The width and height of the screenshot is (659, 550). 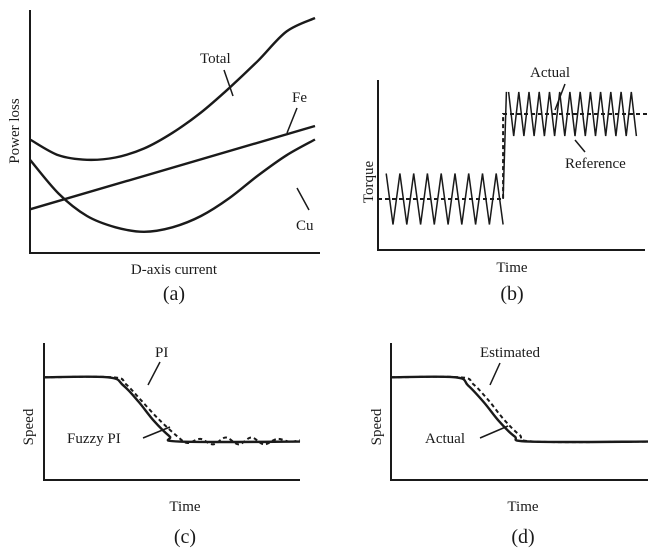 What do you see at coordinates (15, 131) in the screenshot?
I see `panel-a-ylabel: Power loss` at bounding box center [15, 131].